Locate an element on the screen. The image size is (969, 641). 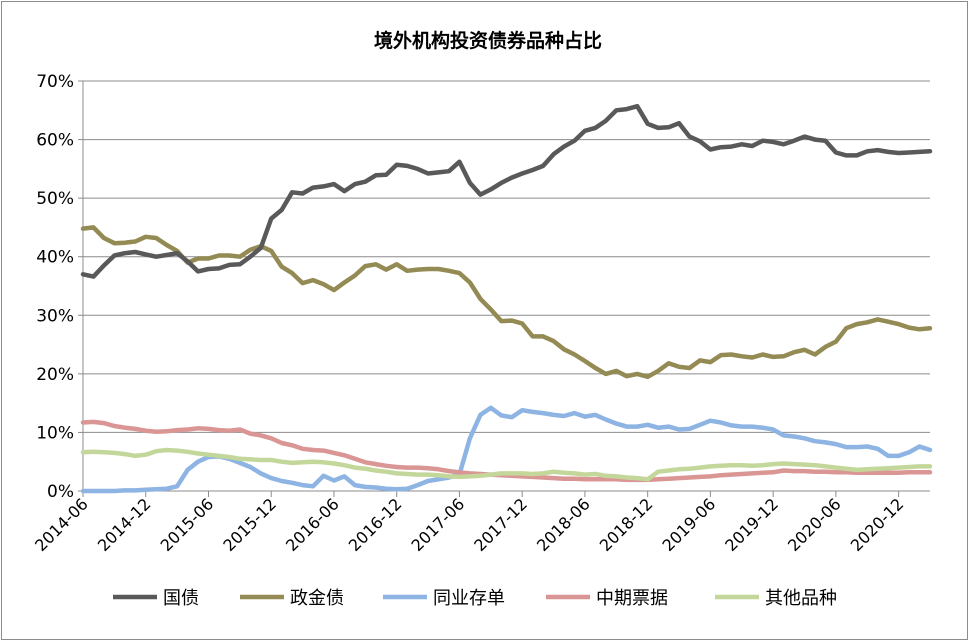
legend: 国债 政金债 同业存单 中期票据 其他品种 is located at coordinates (475, 598).